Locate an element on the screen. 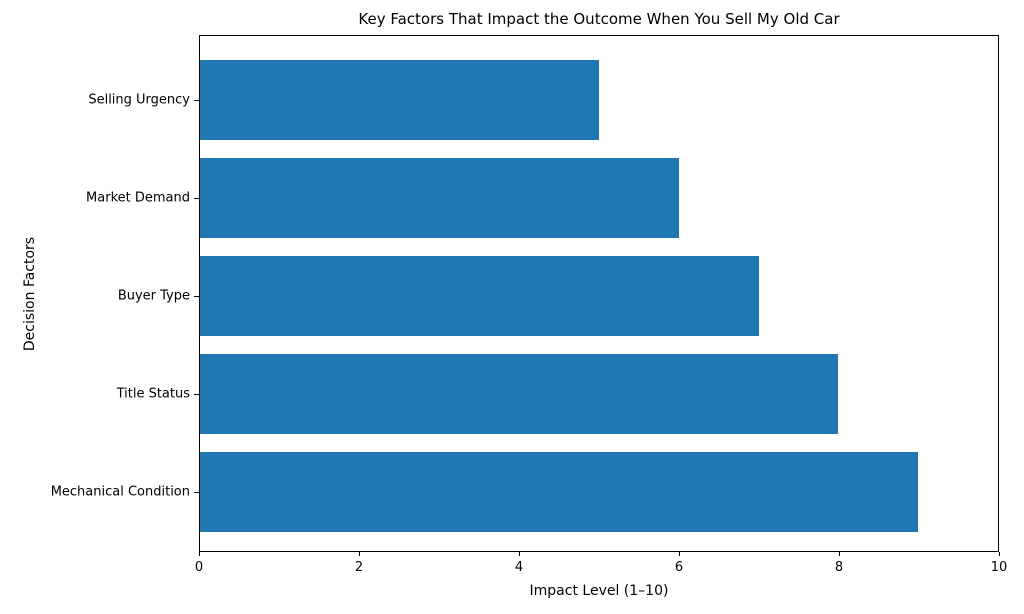  y-tick-label-market-demand: Market Demand is located at coordinates (138, 198).